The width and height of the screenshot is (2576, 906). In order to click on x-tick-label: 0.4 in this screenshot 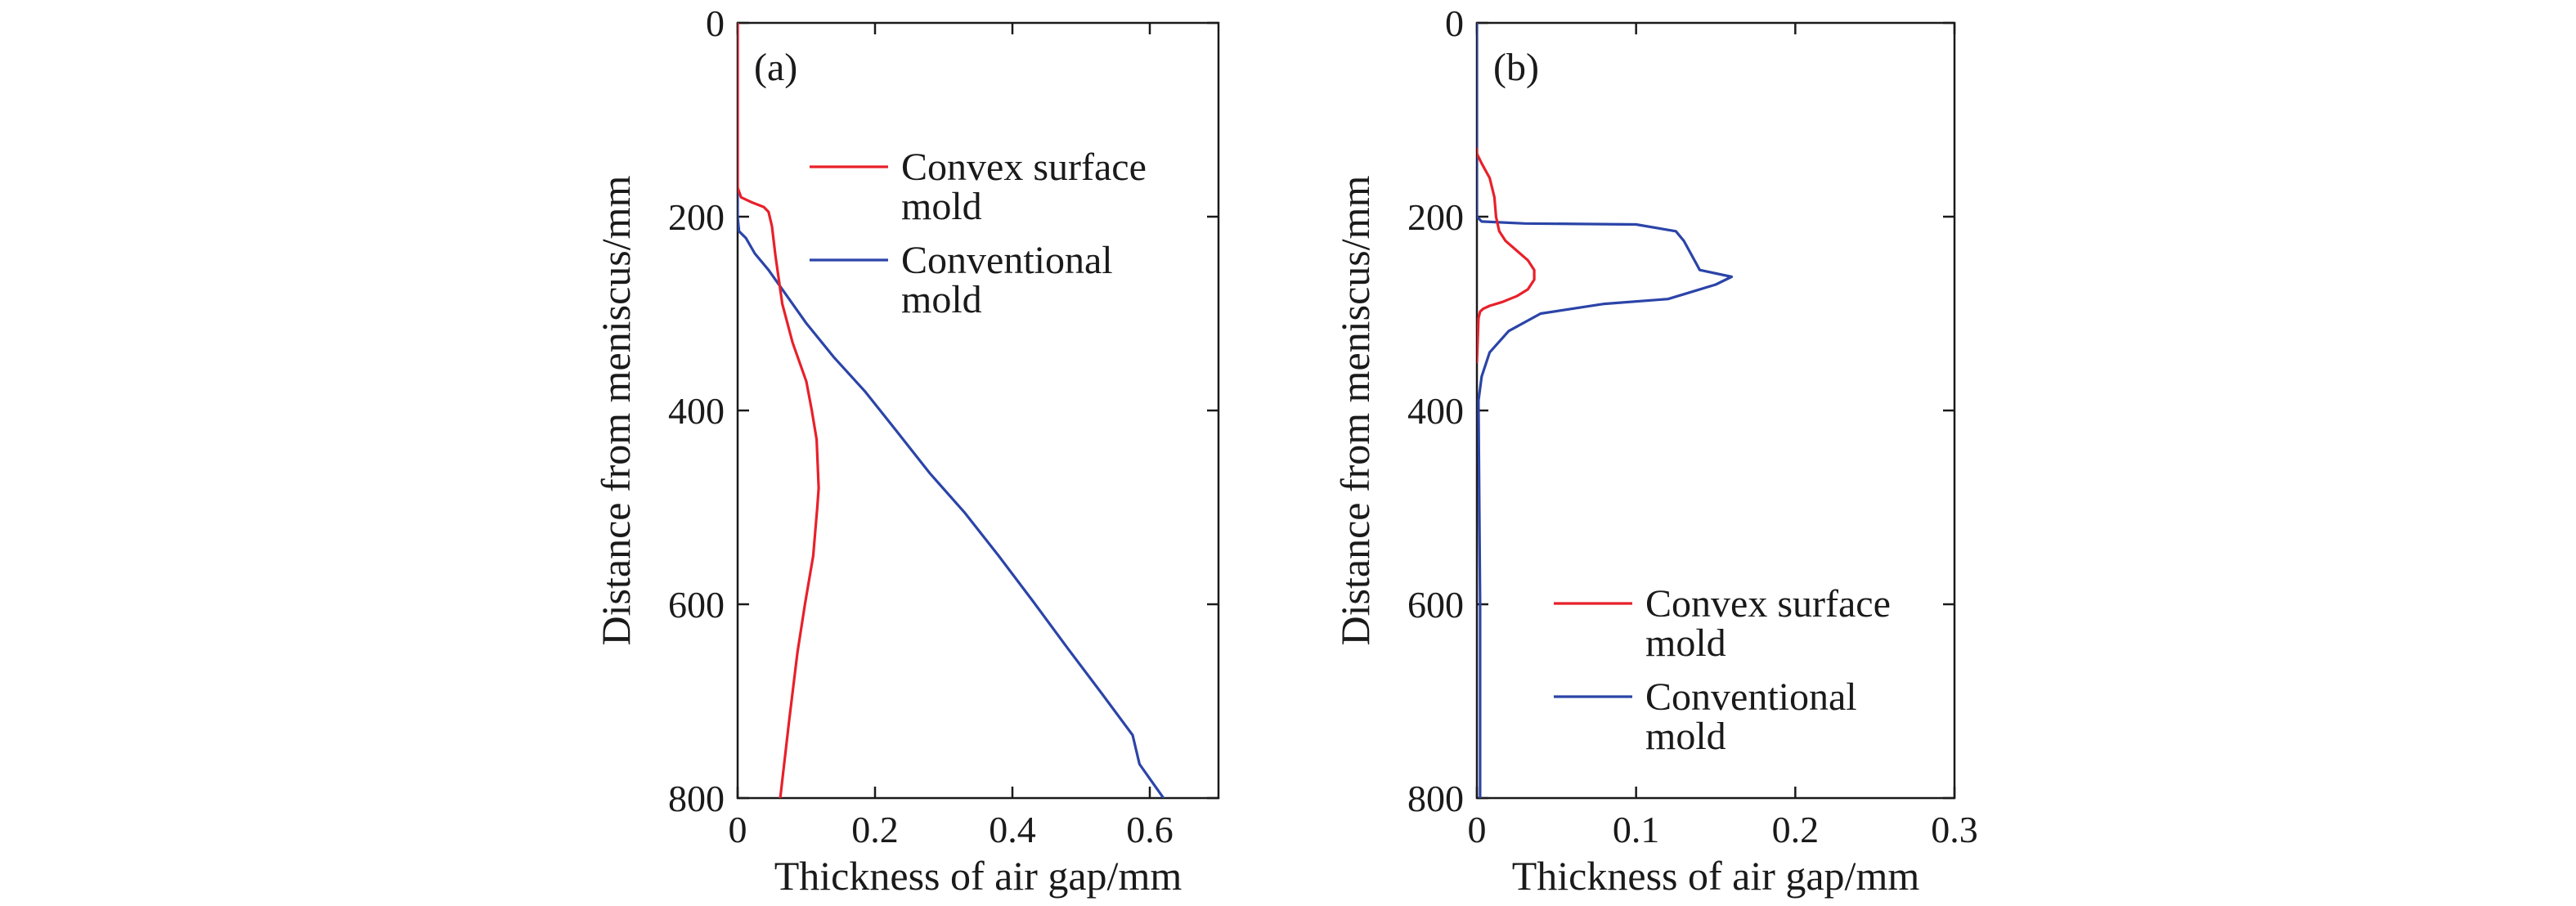, I will do `click(1012, 829)`.